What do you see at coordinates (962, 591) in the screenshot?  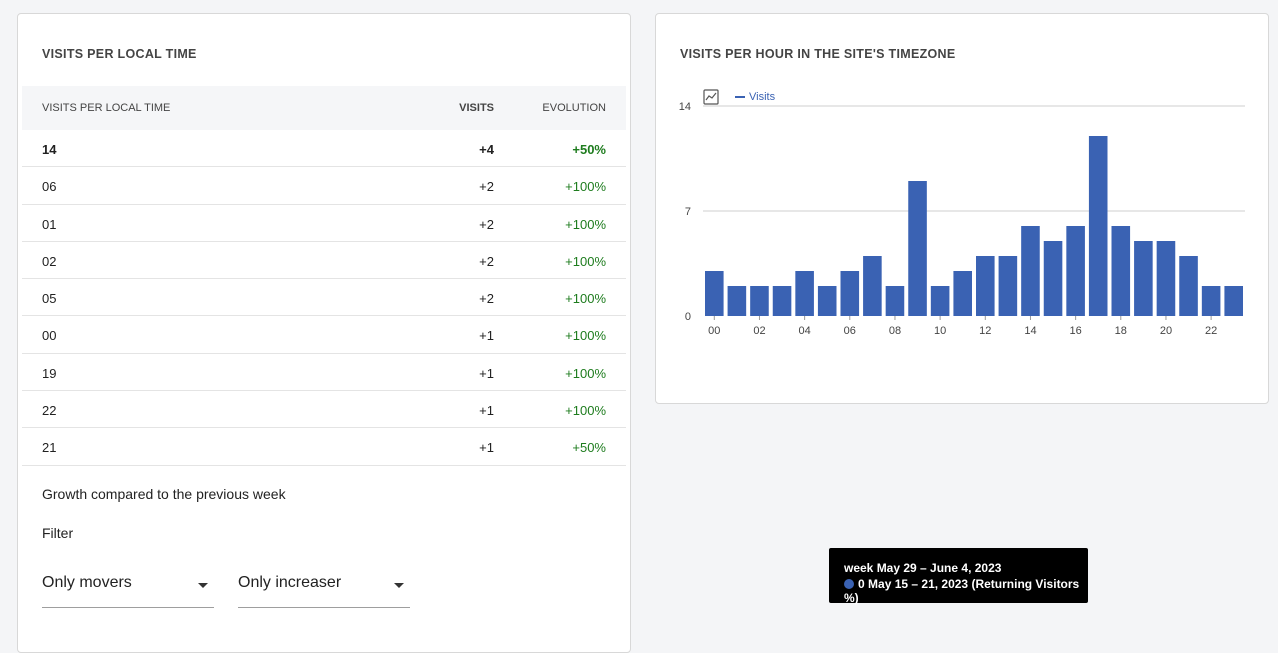 I see `tooltip-entry-label: May 15 – 21, 2023 (Returning Visitors %)` at bounding box center [962, 591].